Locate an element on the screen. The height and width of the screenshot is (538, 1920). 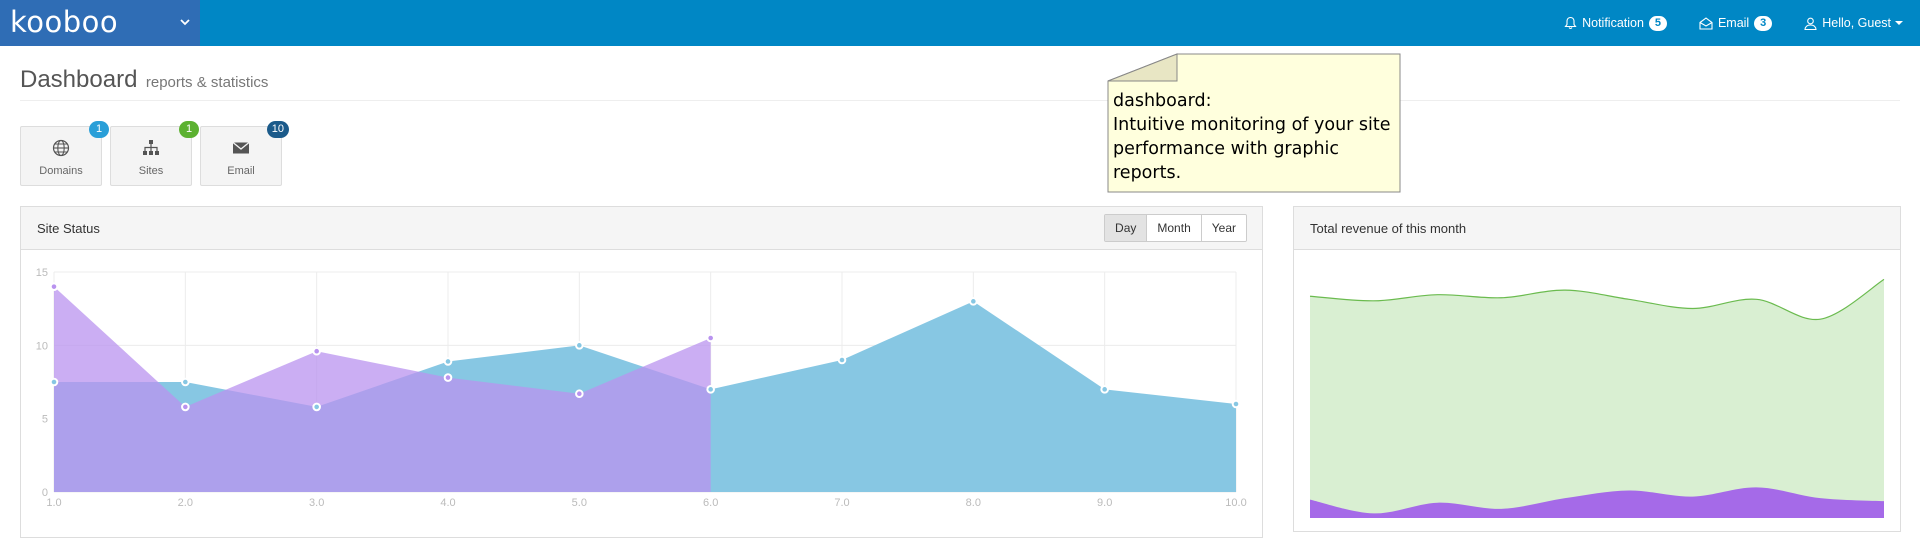
x-tick-label: 1.0 is located at coordinates (53, 503).